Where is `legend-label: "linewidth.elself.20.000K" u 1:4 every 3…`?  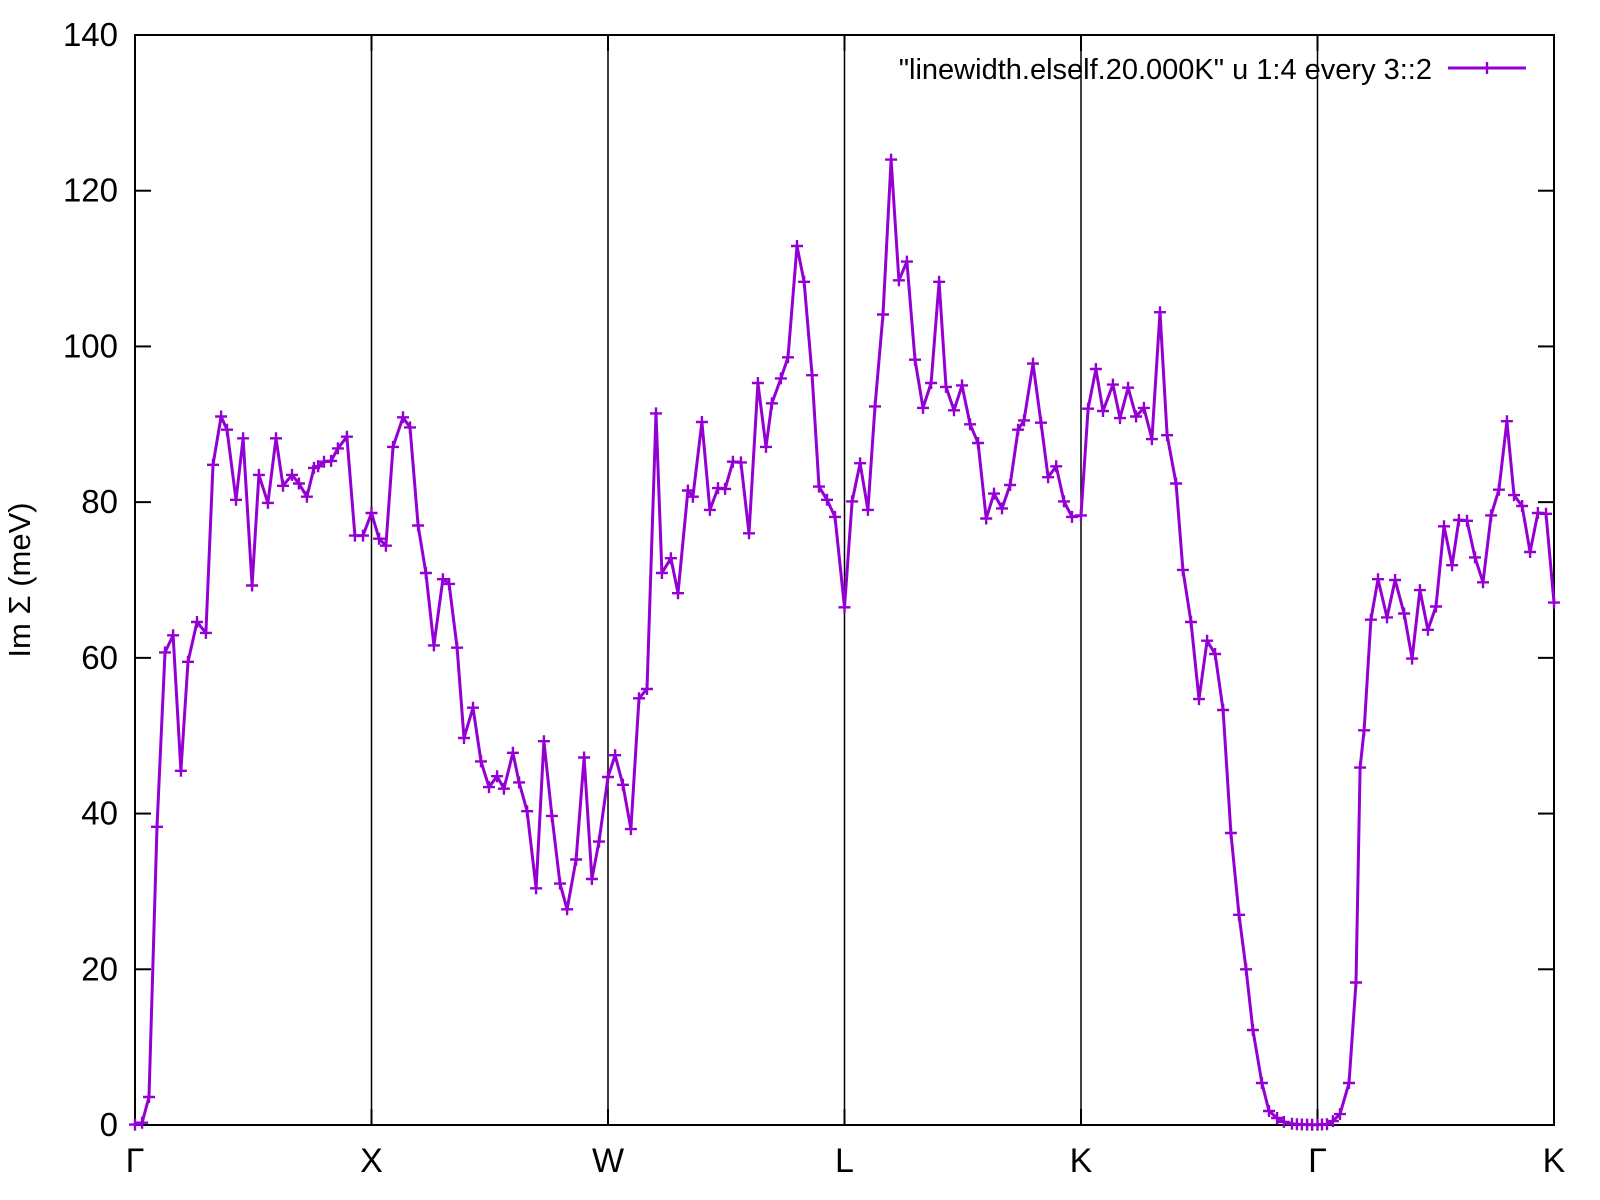
legend-label: "linewidth.elself.20.000K" u 1:4 every 3… is located at coordinates (1165, 70).